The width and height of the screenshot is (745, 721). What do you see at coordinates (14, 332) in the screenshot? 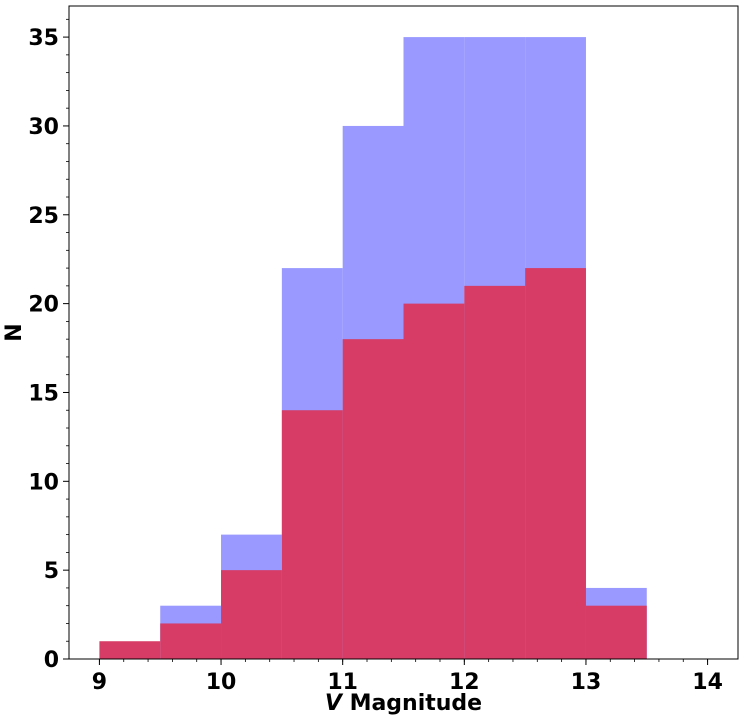
I see `y-axis-label: N` at bounding box center [14, 332].